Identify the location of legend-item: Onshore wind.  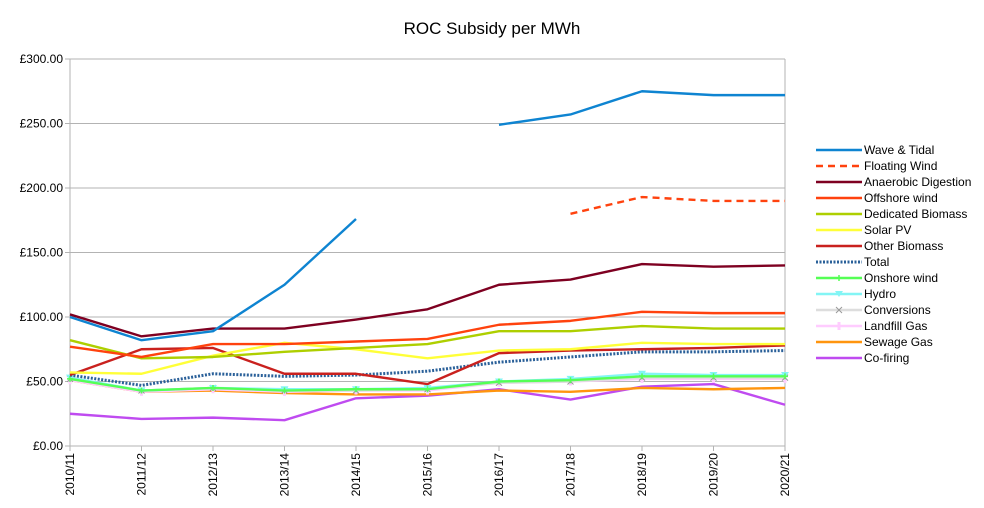
(877, 278).